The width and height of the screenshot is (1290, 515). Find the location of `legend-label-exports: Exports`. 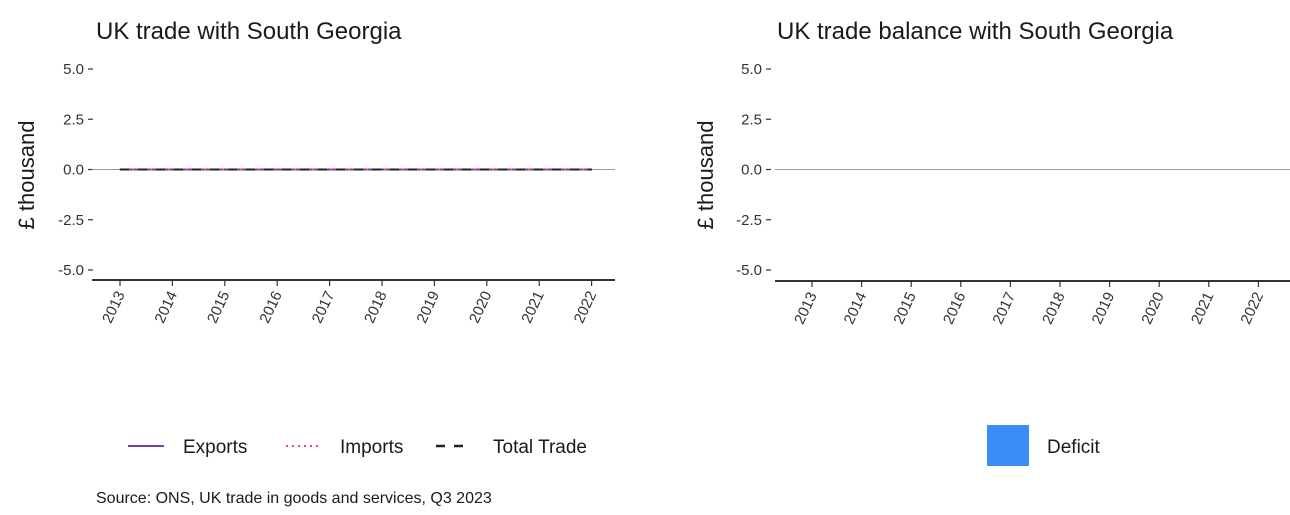

legend-label-exports: Exports is located at coordinates (215, 447).